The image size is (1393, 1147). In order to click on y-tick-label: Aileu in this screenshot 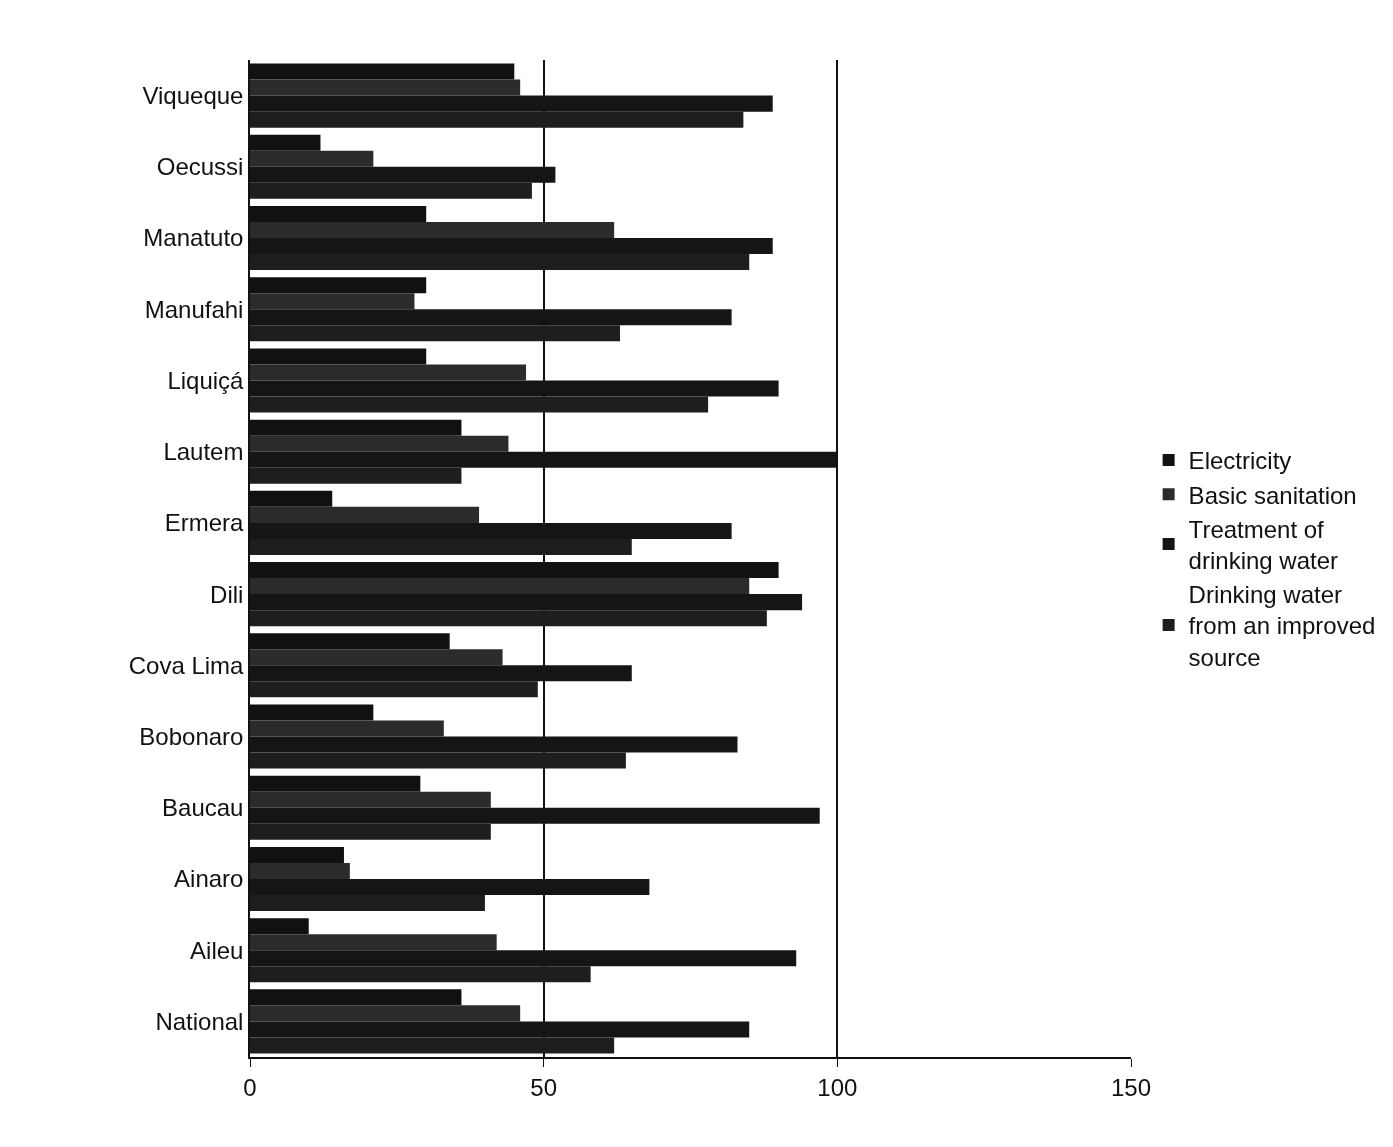, I will do `click(217, 950)`.